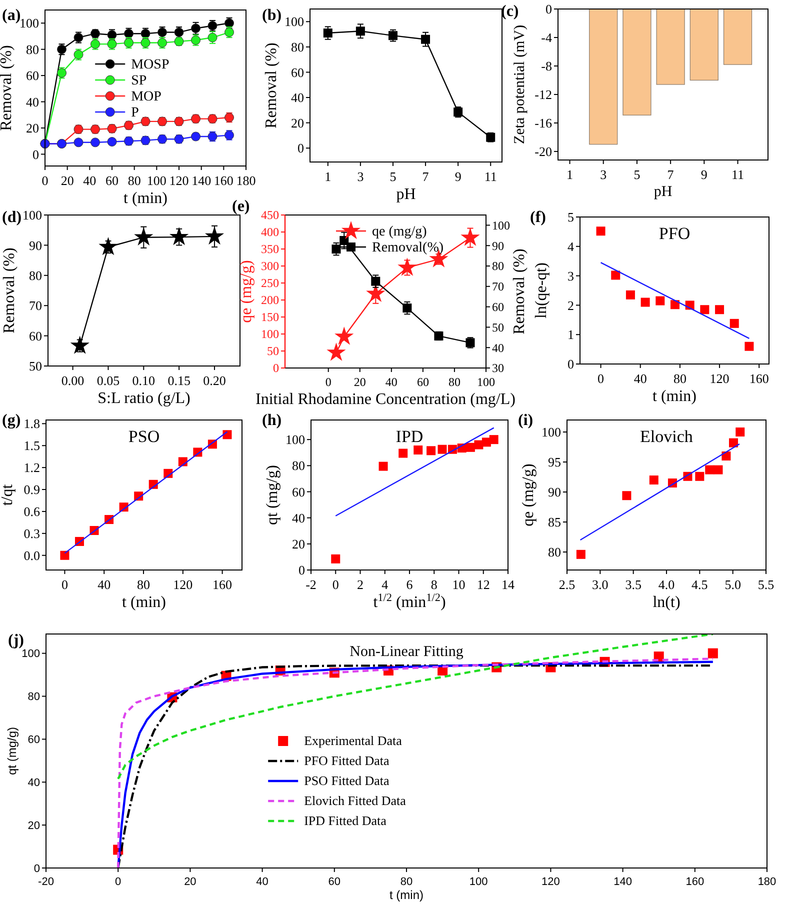  Describe the element at coordinates (150, 65) in the screenshot. I see `legend-label: MOSP` at that location.